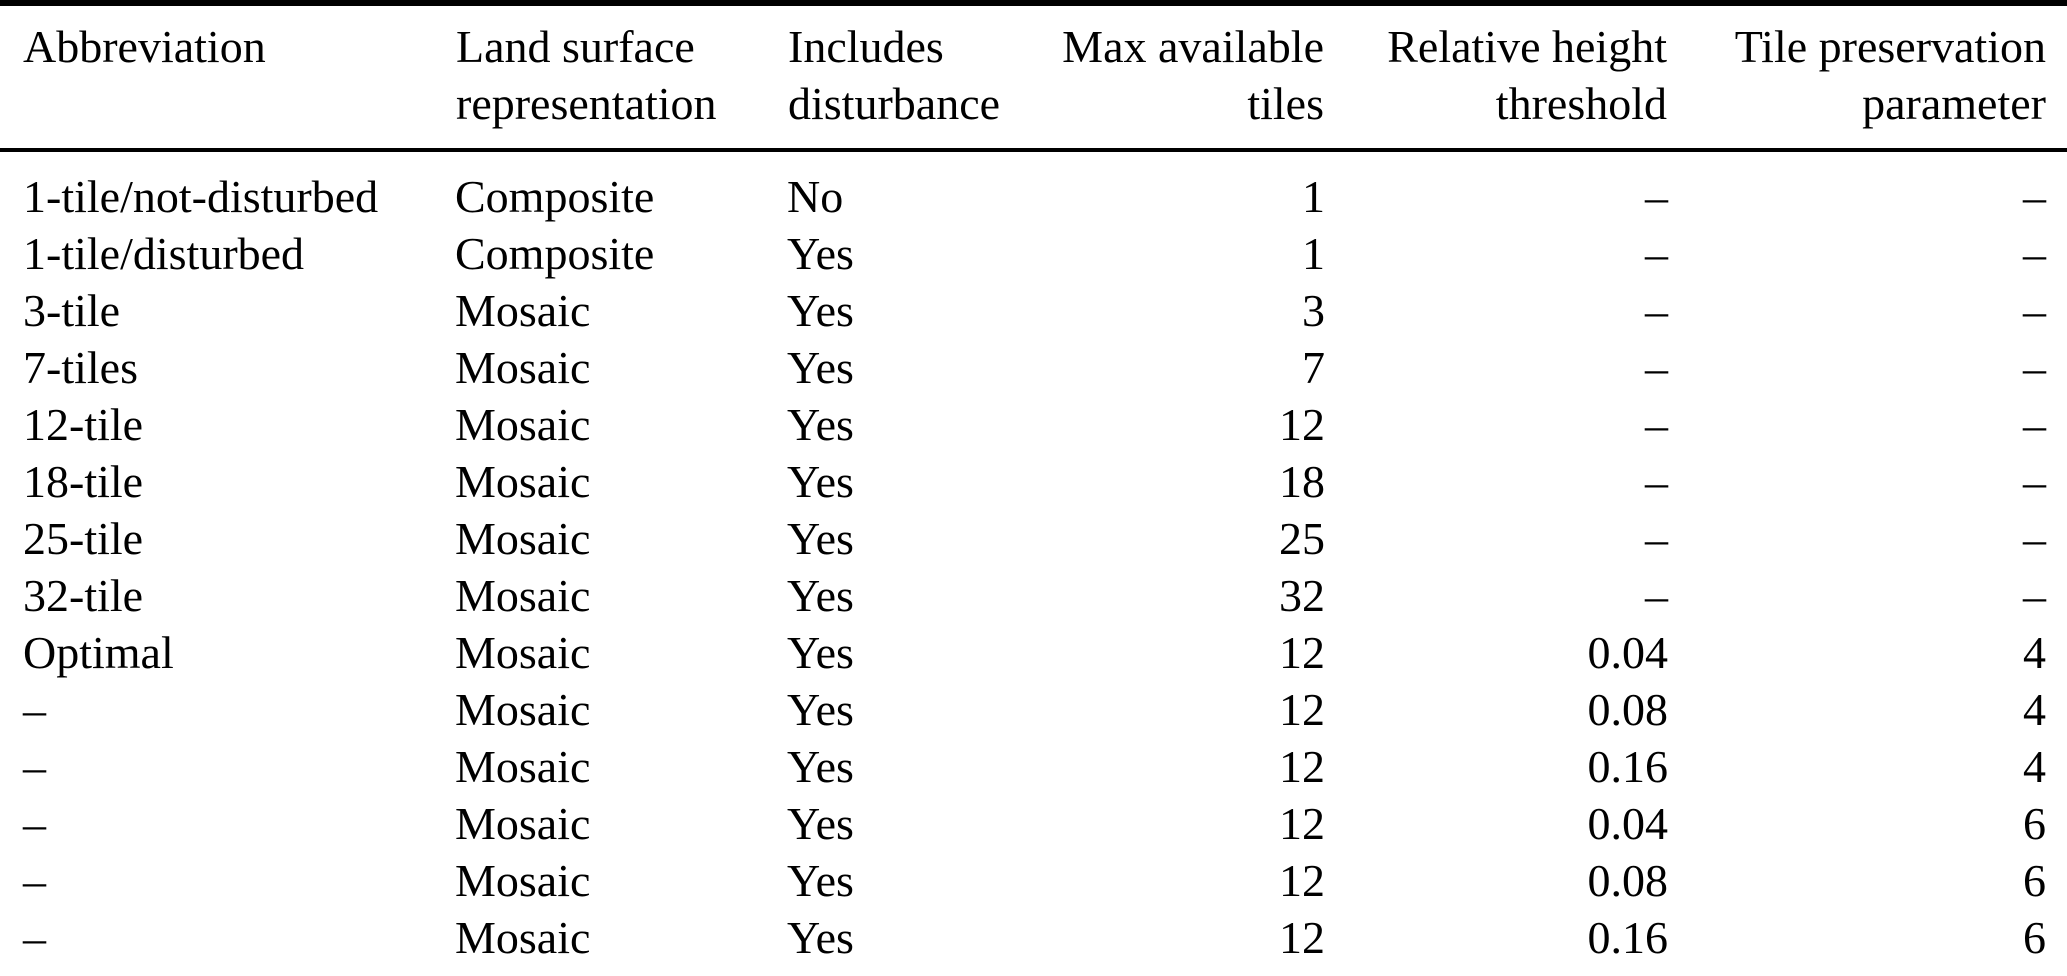  Describe the element at coordinates (1033, 823) in the screenshot. I see `table-row: – Mosaic Yes 12 0.04 6` at that location.